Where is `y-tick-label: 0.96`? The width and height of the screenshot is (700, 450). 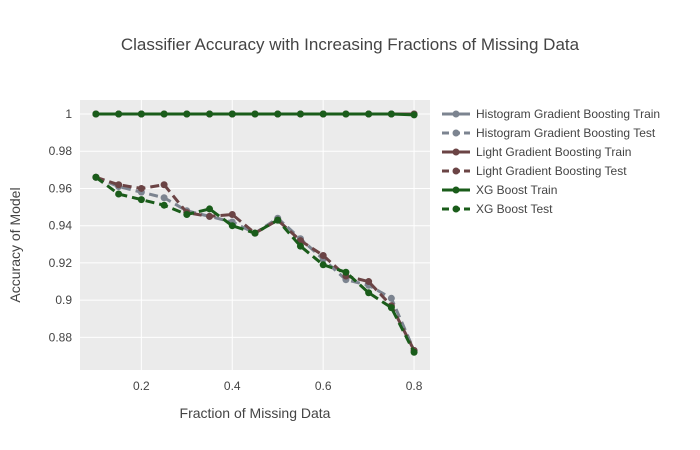
y-tick-label: 0.96 is located at coordinates (61, 188).